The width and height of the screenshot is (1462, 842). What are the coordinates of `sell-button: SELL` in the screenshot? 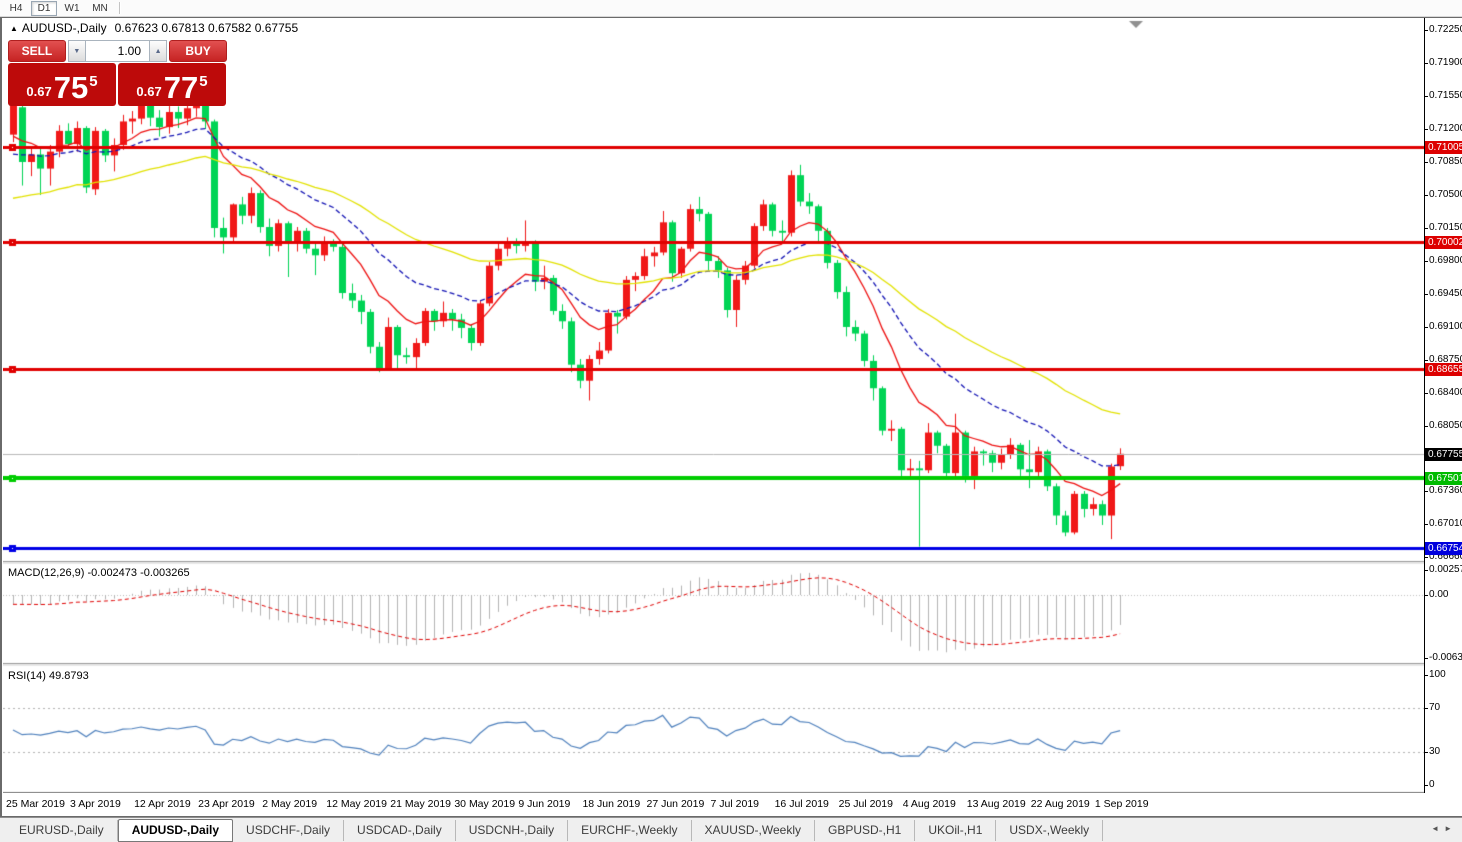 It's located at (37, 51).